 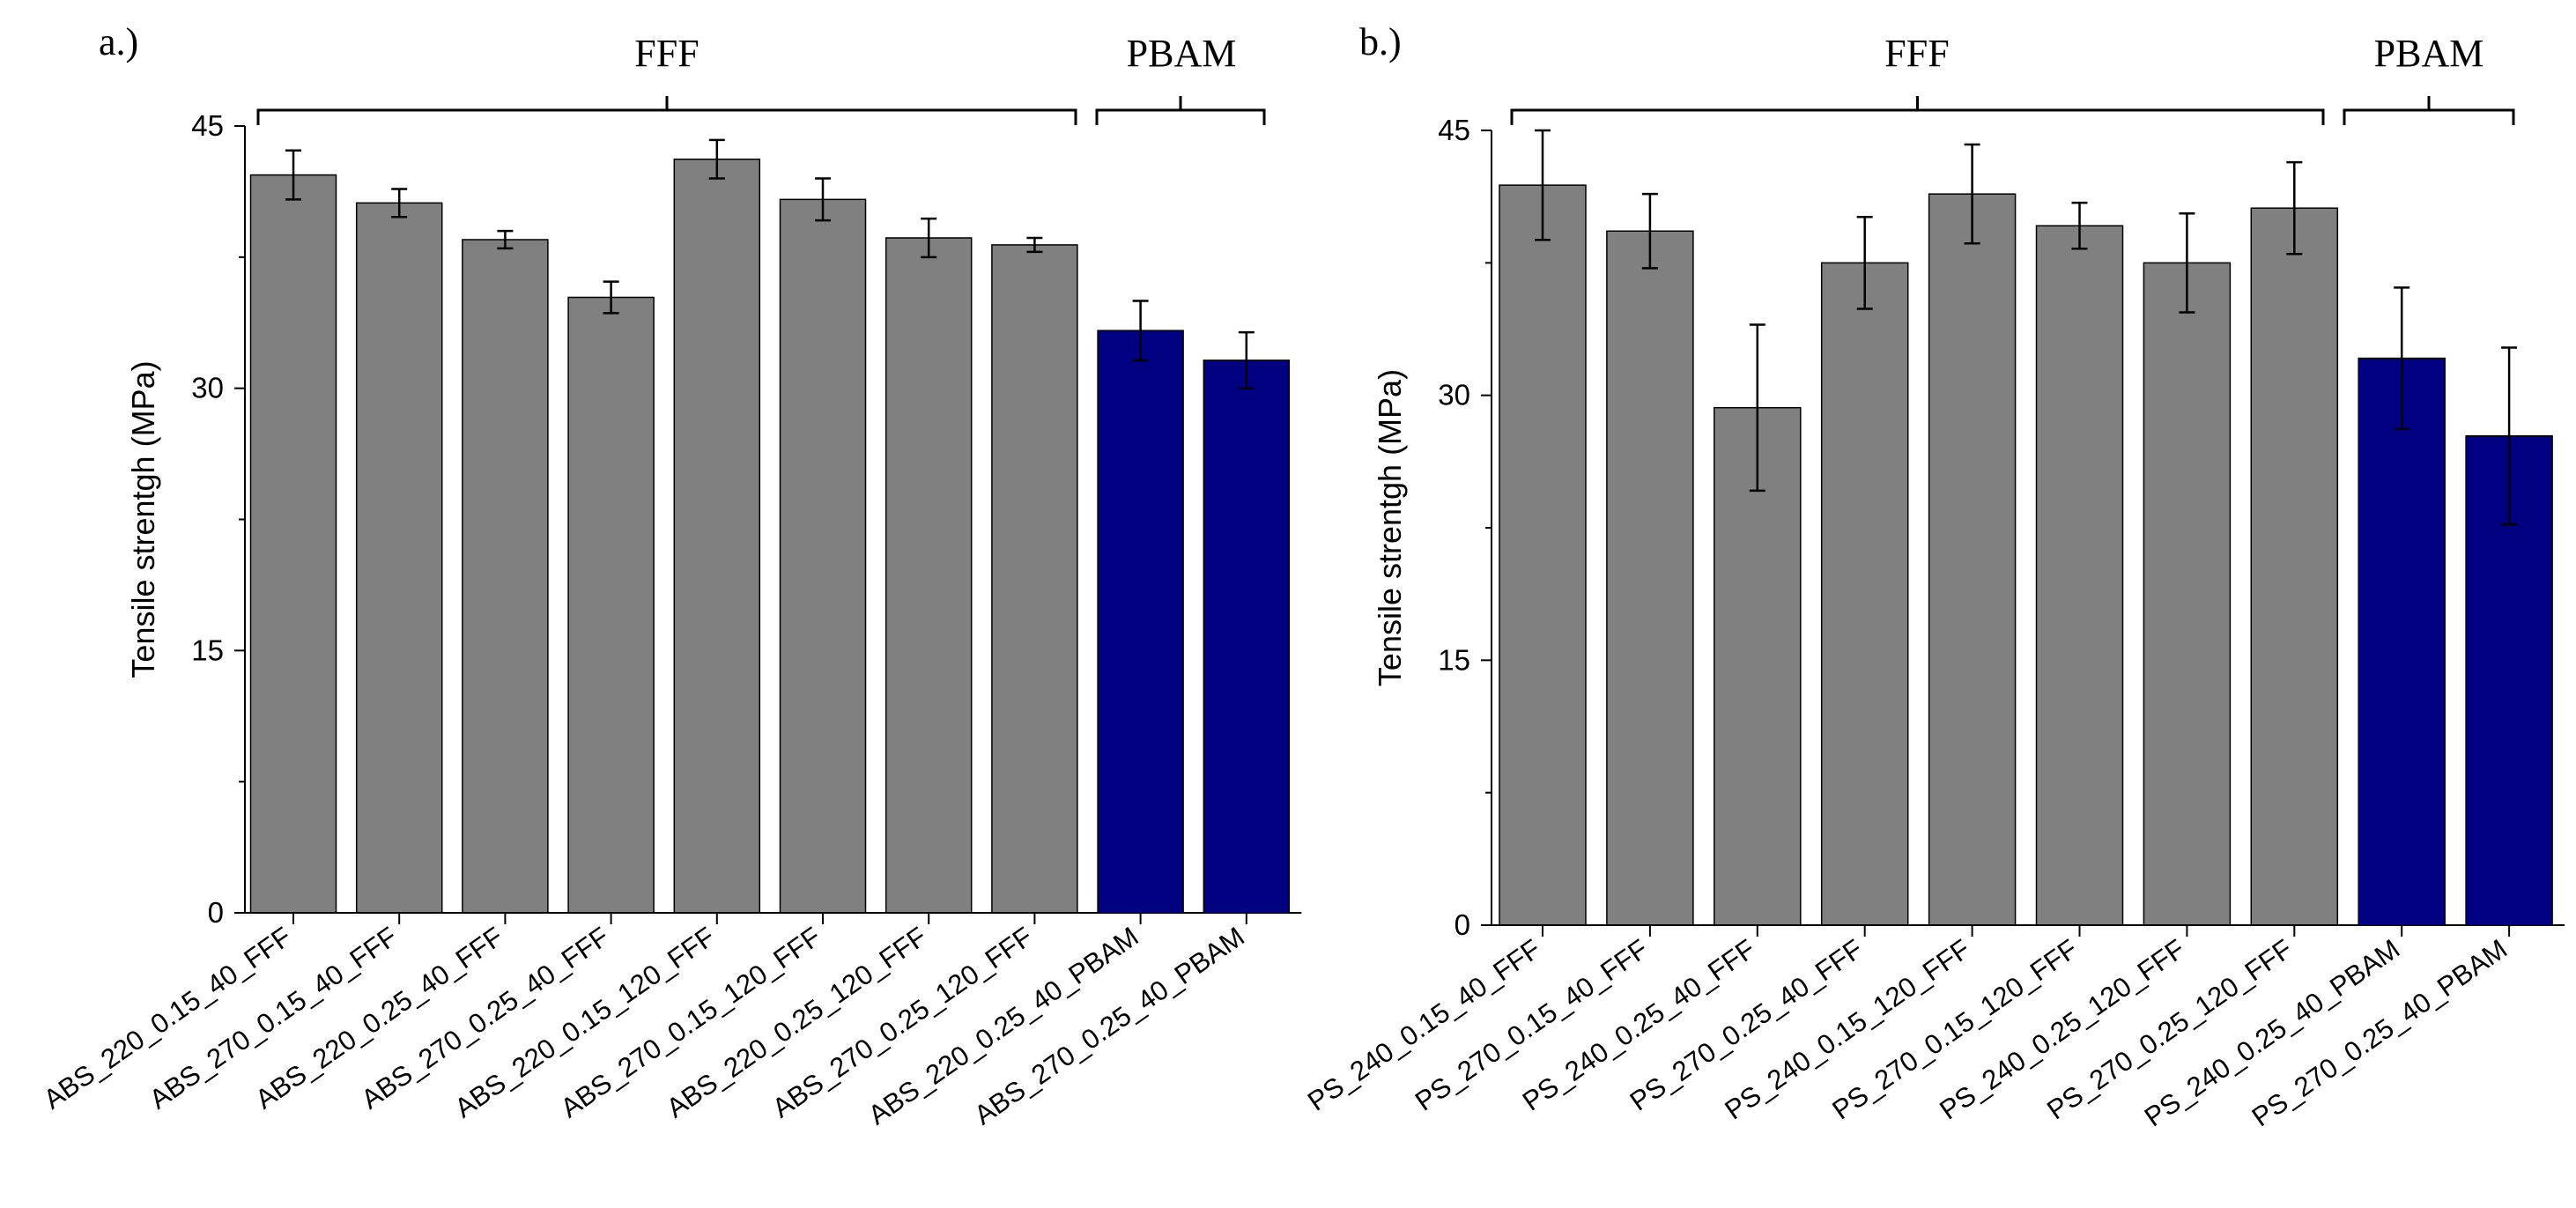 I want to click on panel-label: a.), so click(x=118, y=41).